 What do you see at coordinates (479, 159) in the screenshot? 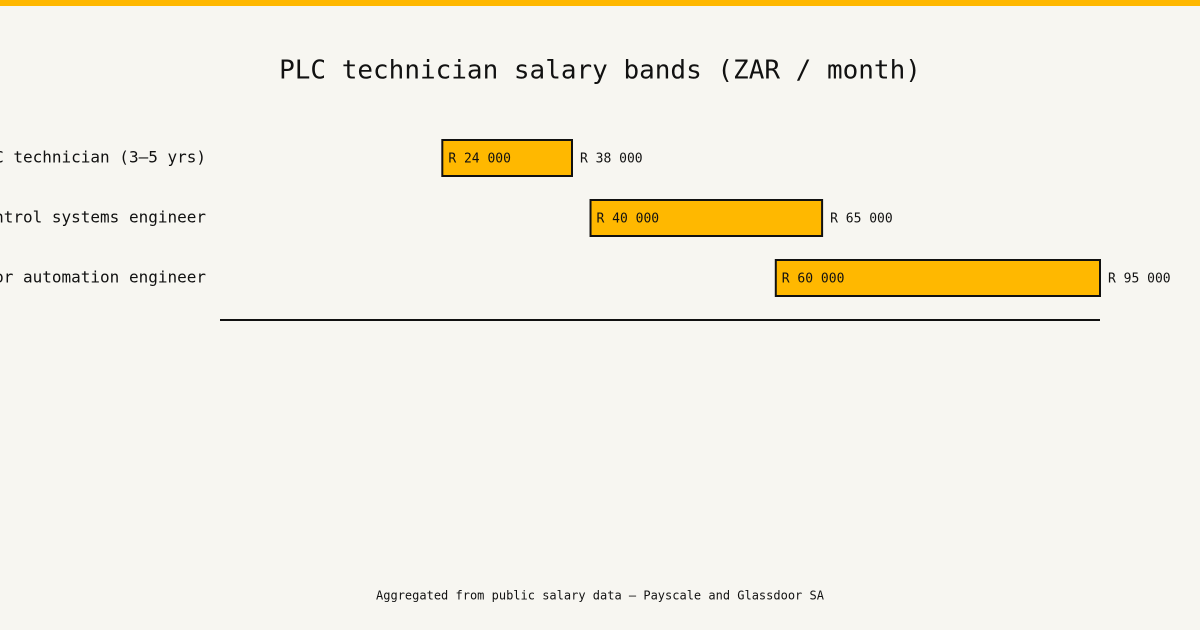
I see `low-label: R 24 000` at bounding box center [479, 159].